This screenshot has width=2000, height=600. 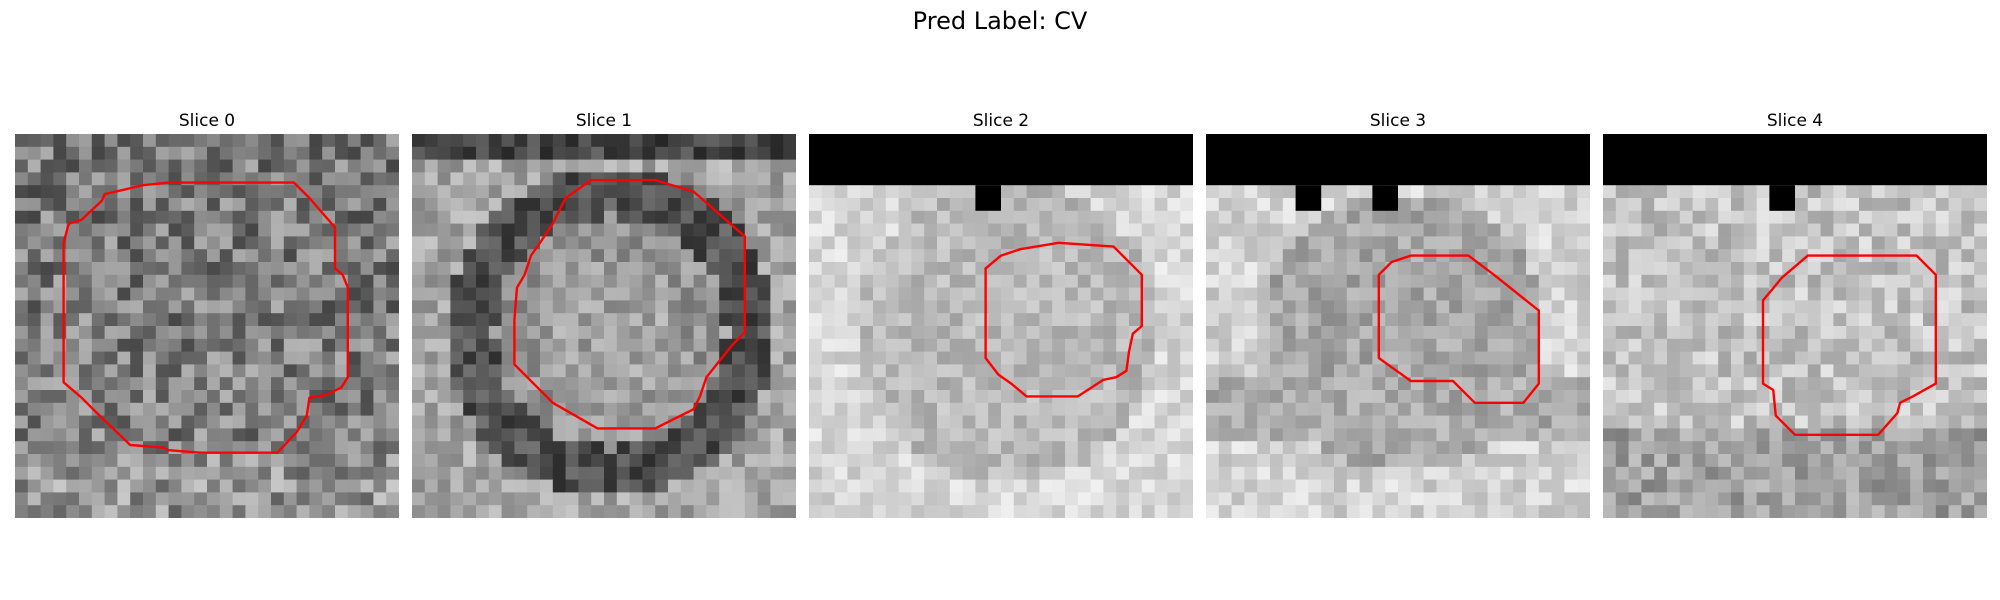 I want to click on slice-panel-0: Slice 0, so click(x=207, y=313).